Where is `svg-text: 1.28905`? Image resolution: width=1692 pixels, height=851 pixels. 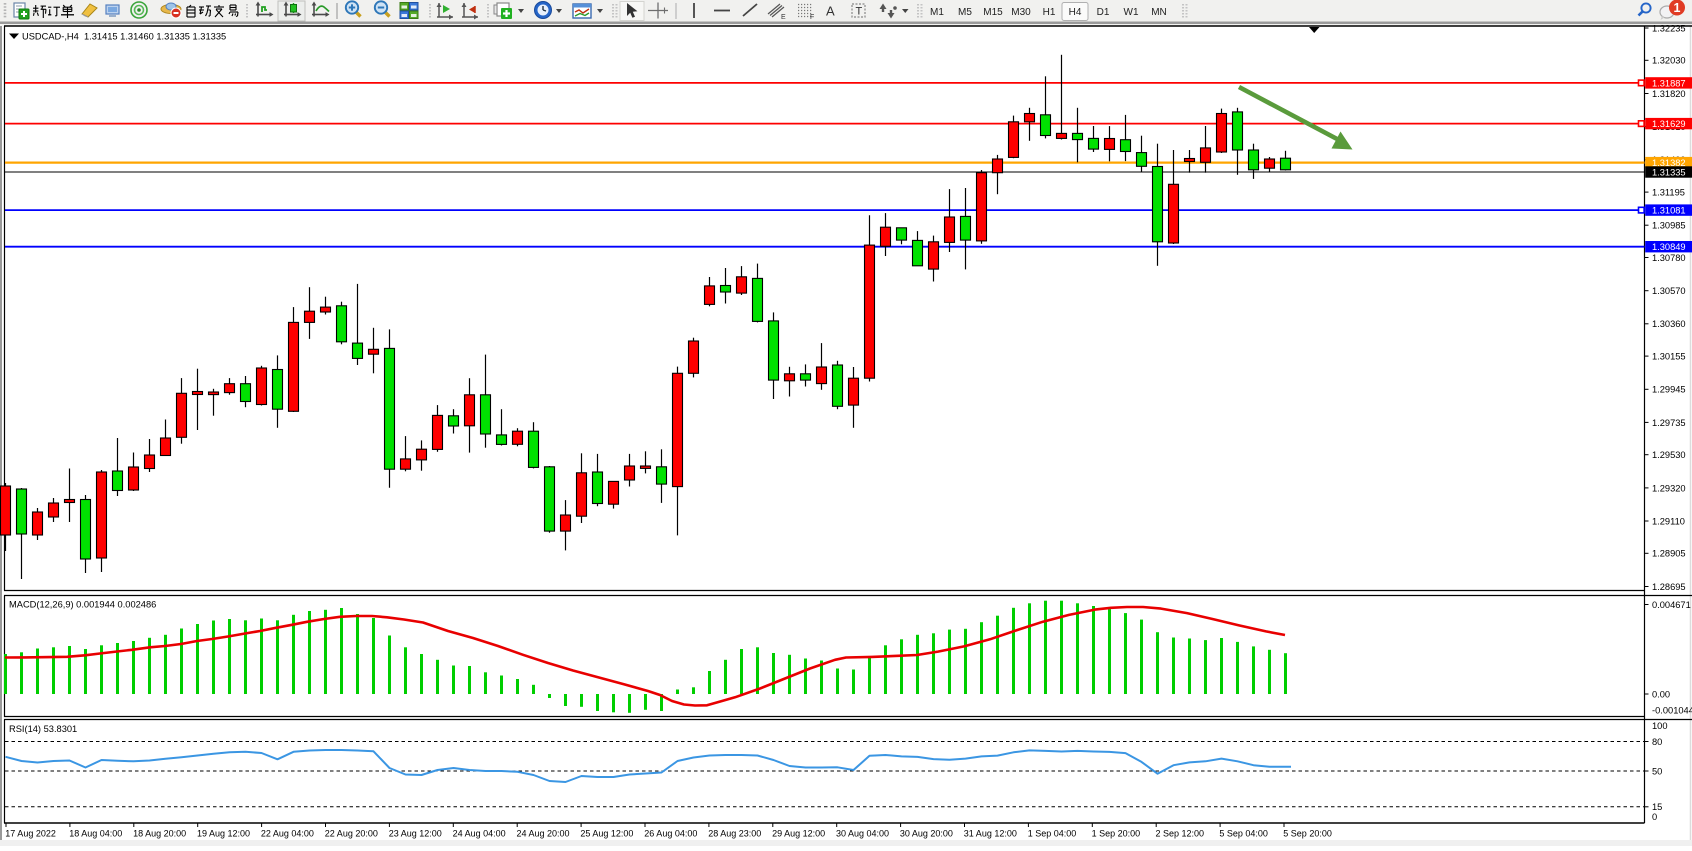
svg-text: 1.28905 is located at coordinates (1669, 554).